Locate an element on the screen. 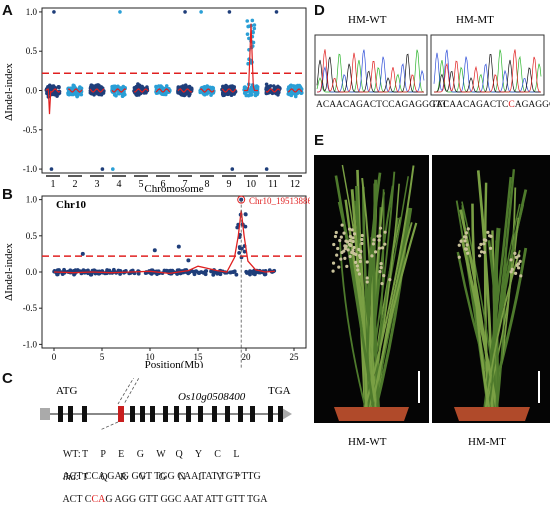 Image resolution: width=550 pixels, height=505 pixels. utr-3prime is located at coordinates (287, 414).